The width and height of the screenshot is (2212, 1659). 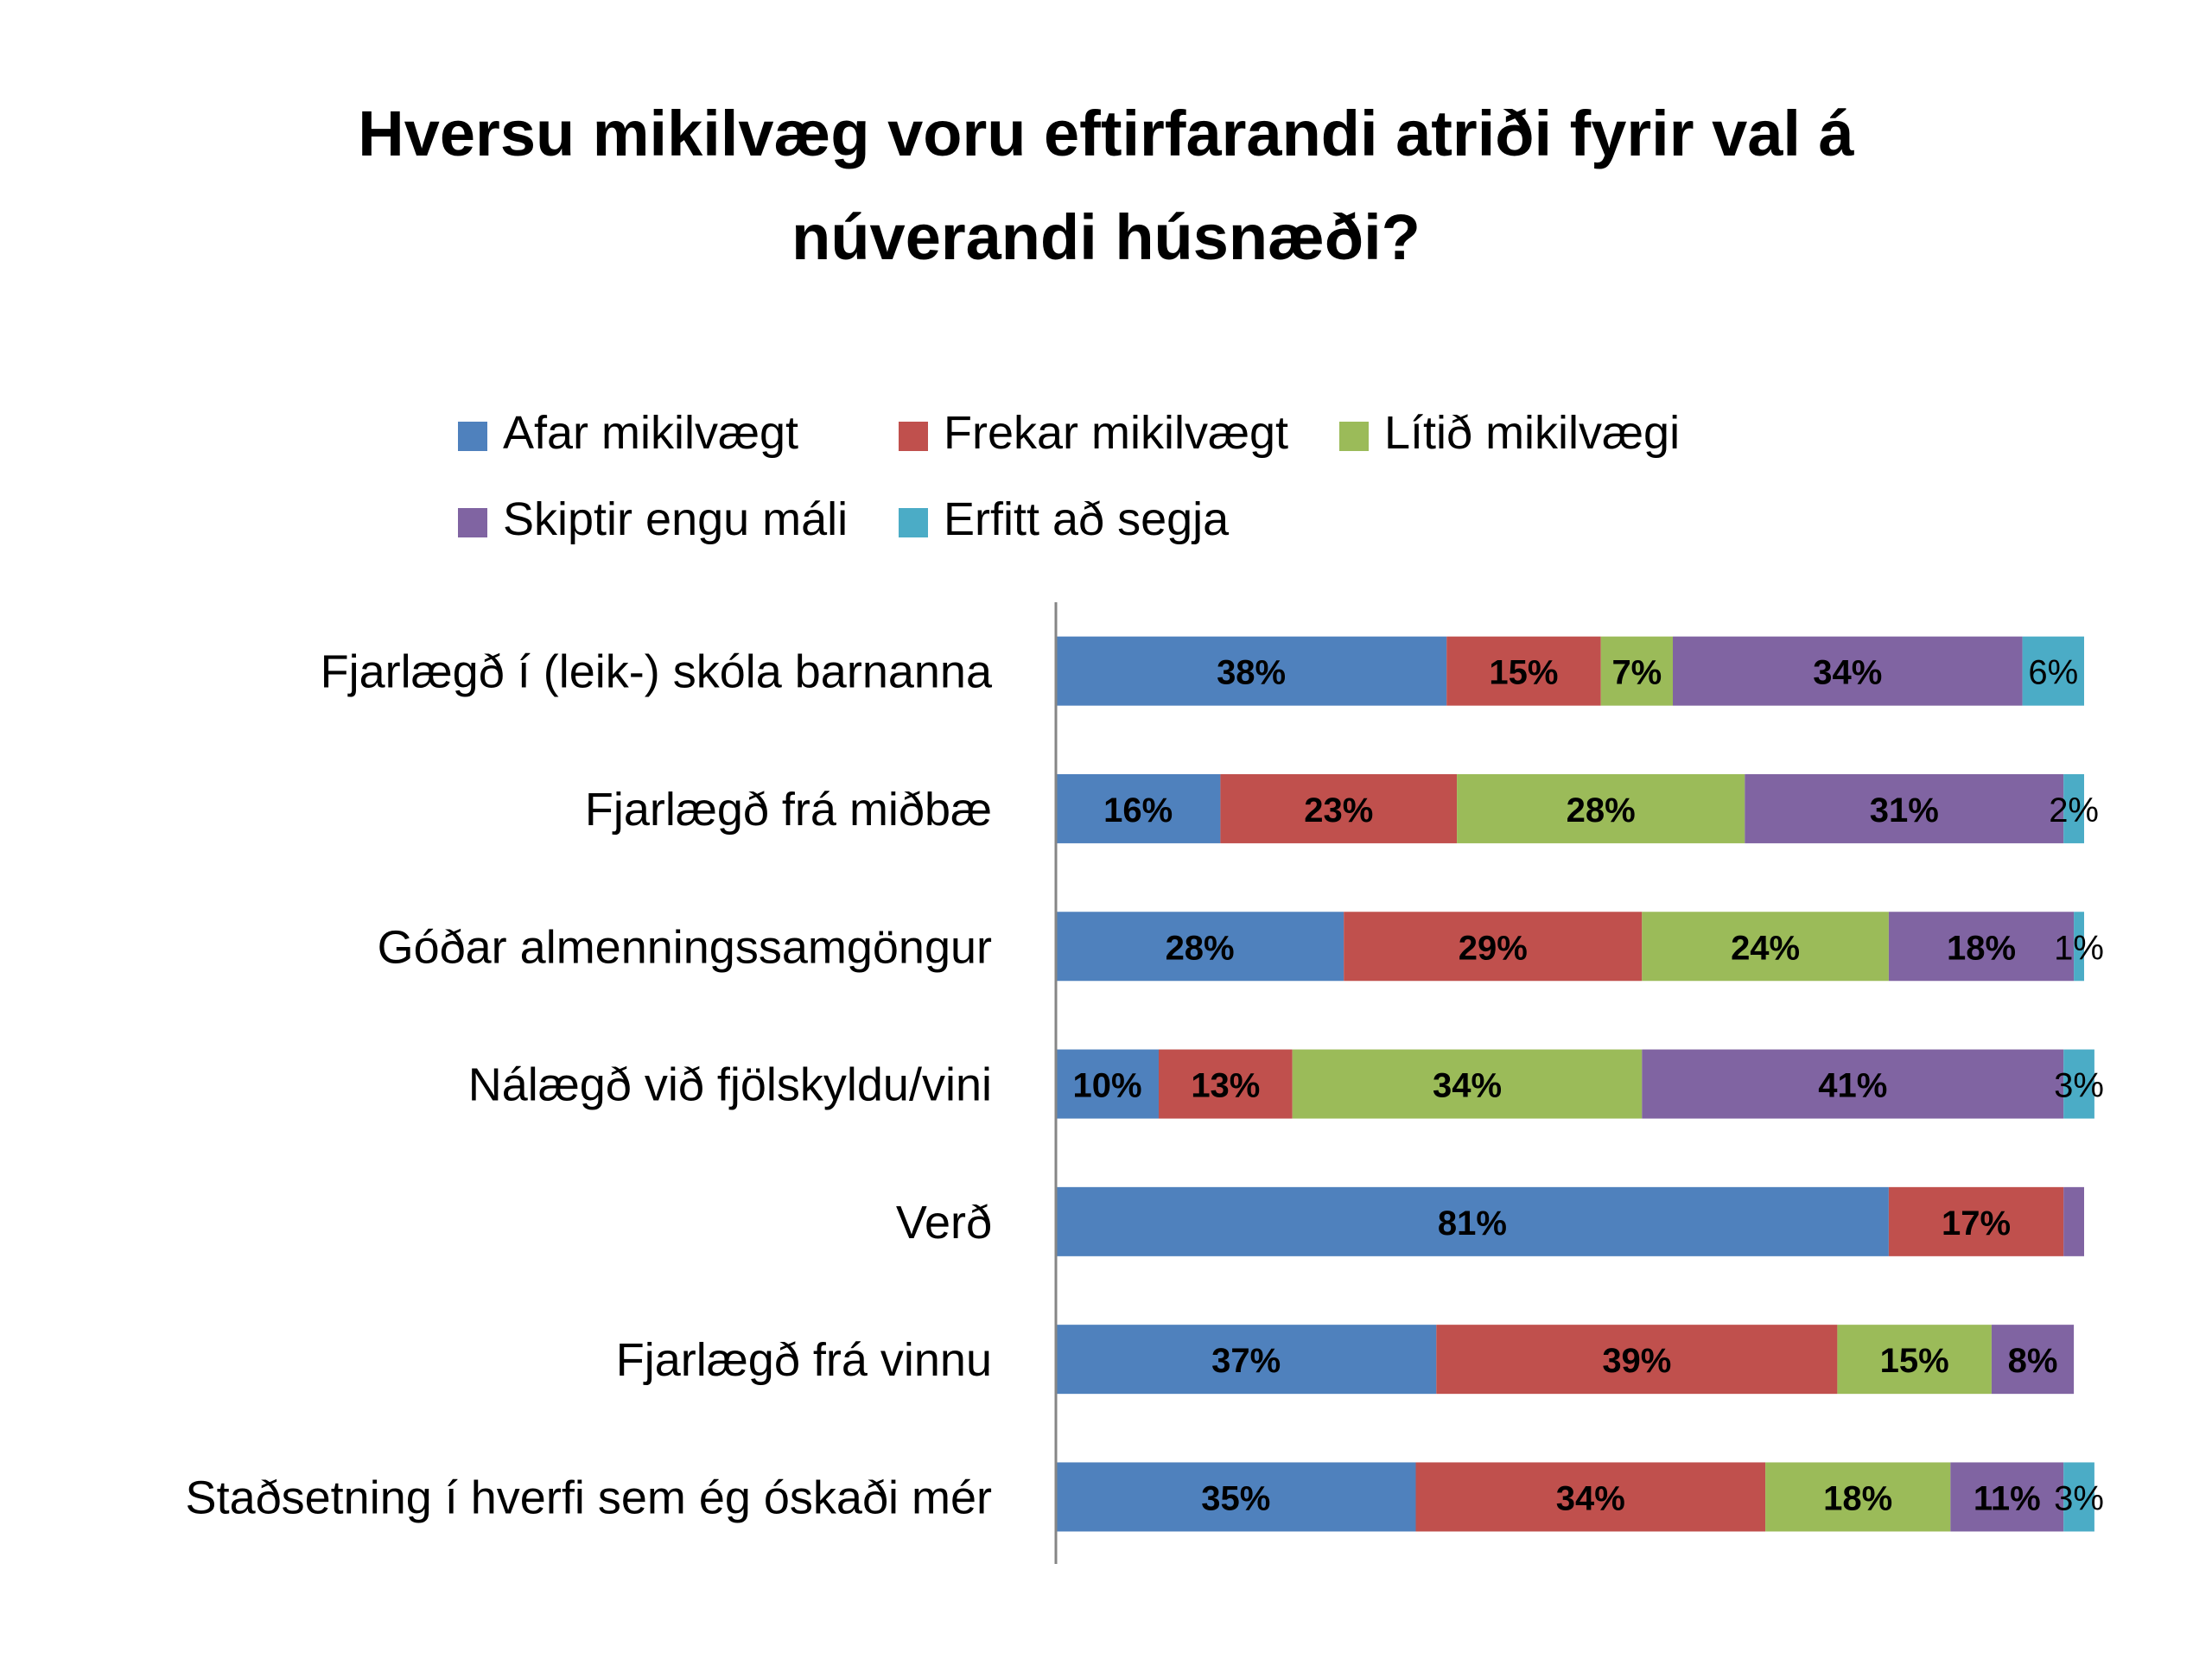 I want to click on data-label: 11%, so click(x=2008, y=1498).